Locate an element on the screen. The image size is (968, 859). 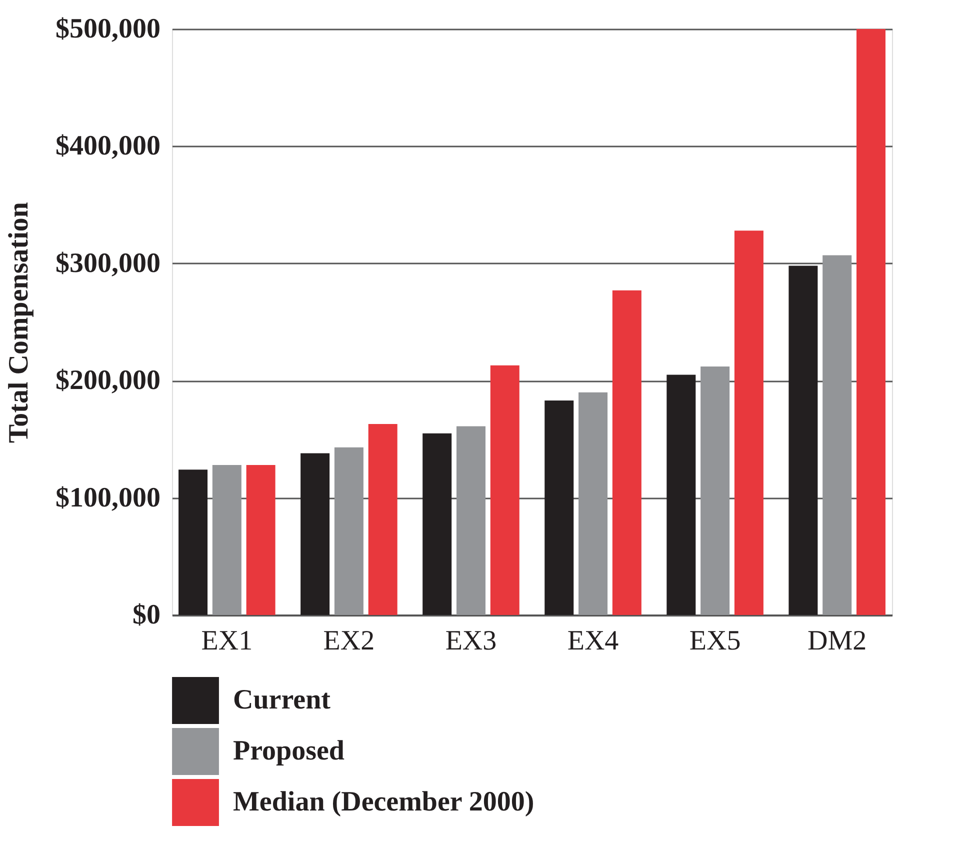
y-tick-label: $400,000 is located at coordinates (108, 146).